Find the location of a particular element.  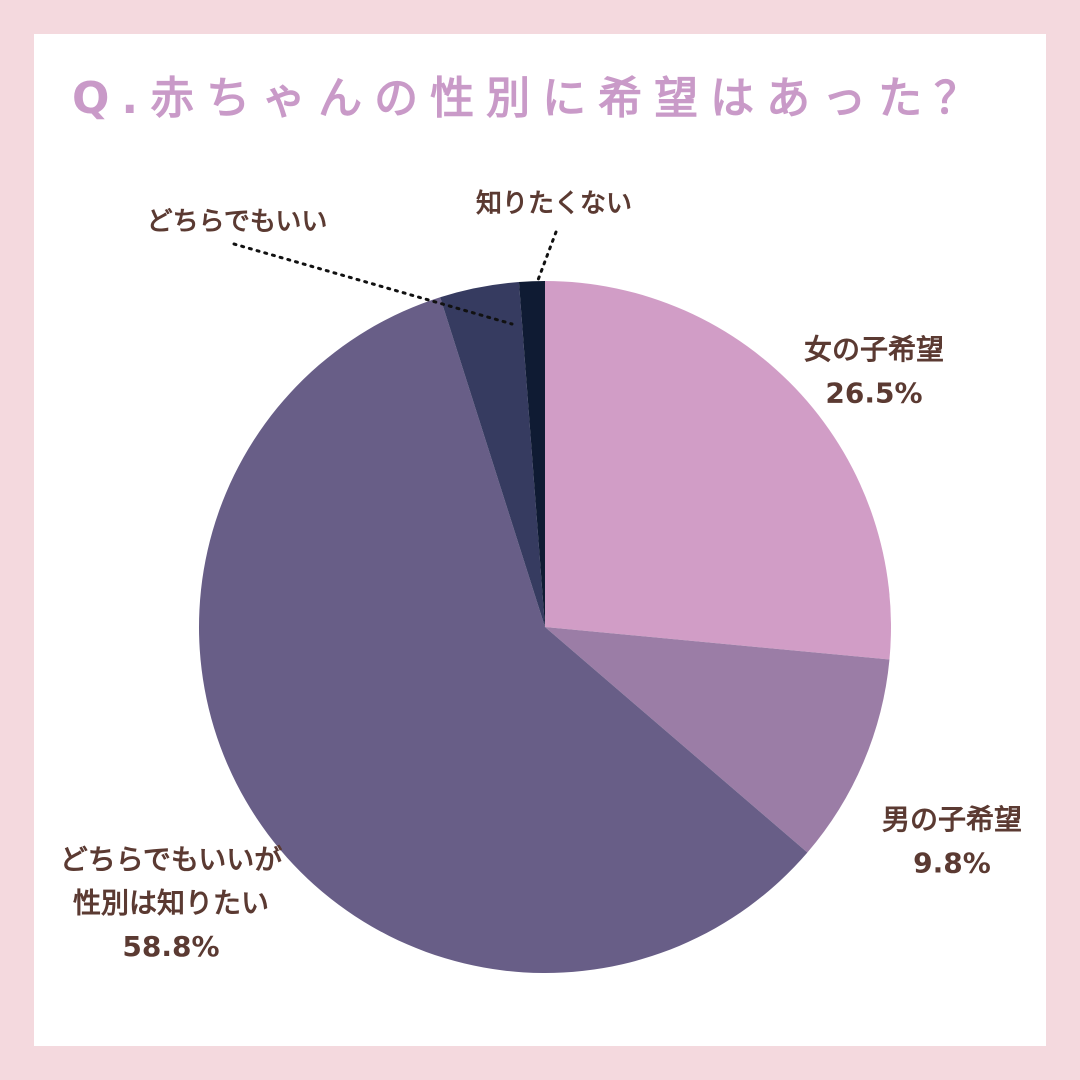

slice-label: 性別は知りたい is located at coordinates (171, 902).